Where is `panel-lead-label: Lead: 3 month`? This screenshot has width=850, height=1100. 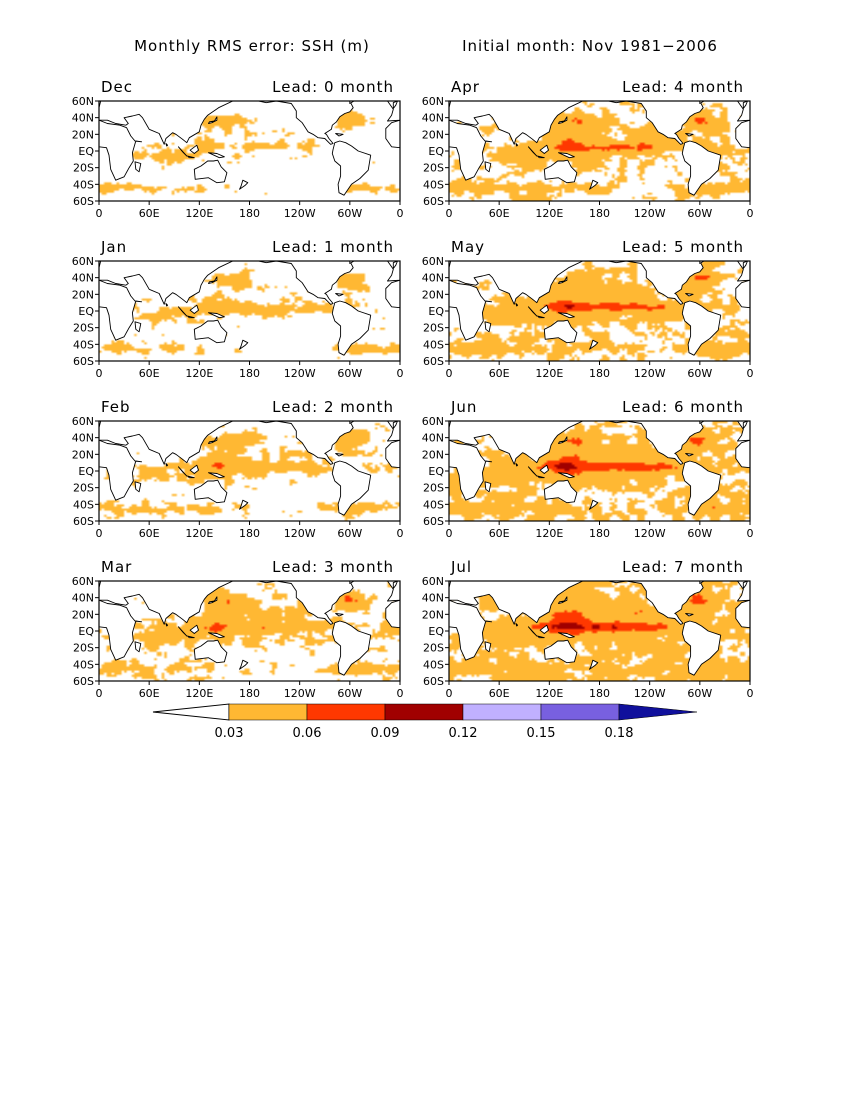 panel-lead-label: Lead: 3 month is located at coordinates (333, 567).